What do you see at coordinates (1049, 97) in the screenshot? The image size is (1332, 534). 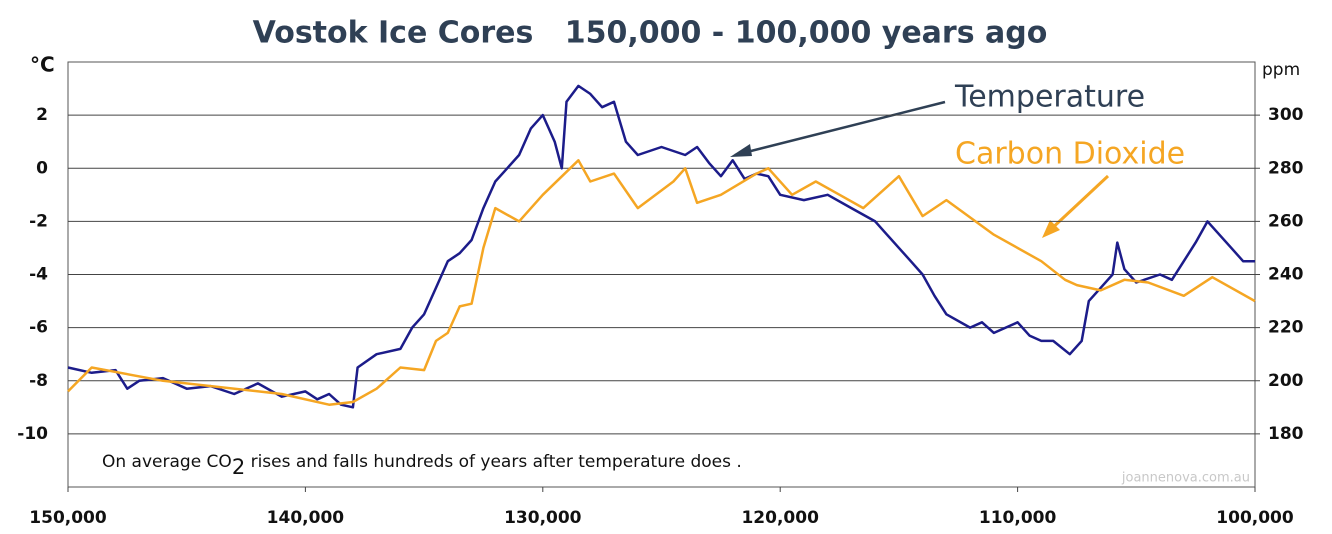 I see `annotation: Temperature` at bounding box center [1049, 97].